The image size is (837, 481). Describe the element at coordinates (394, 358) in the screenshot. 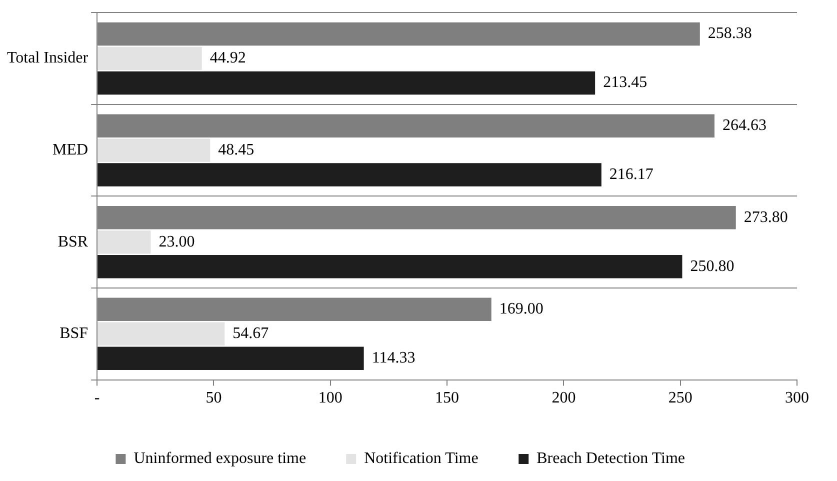

I see `data-label: 114.33` at that location.